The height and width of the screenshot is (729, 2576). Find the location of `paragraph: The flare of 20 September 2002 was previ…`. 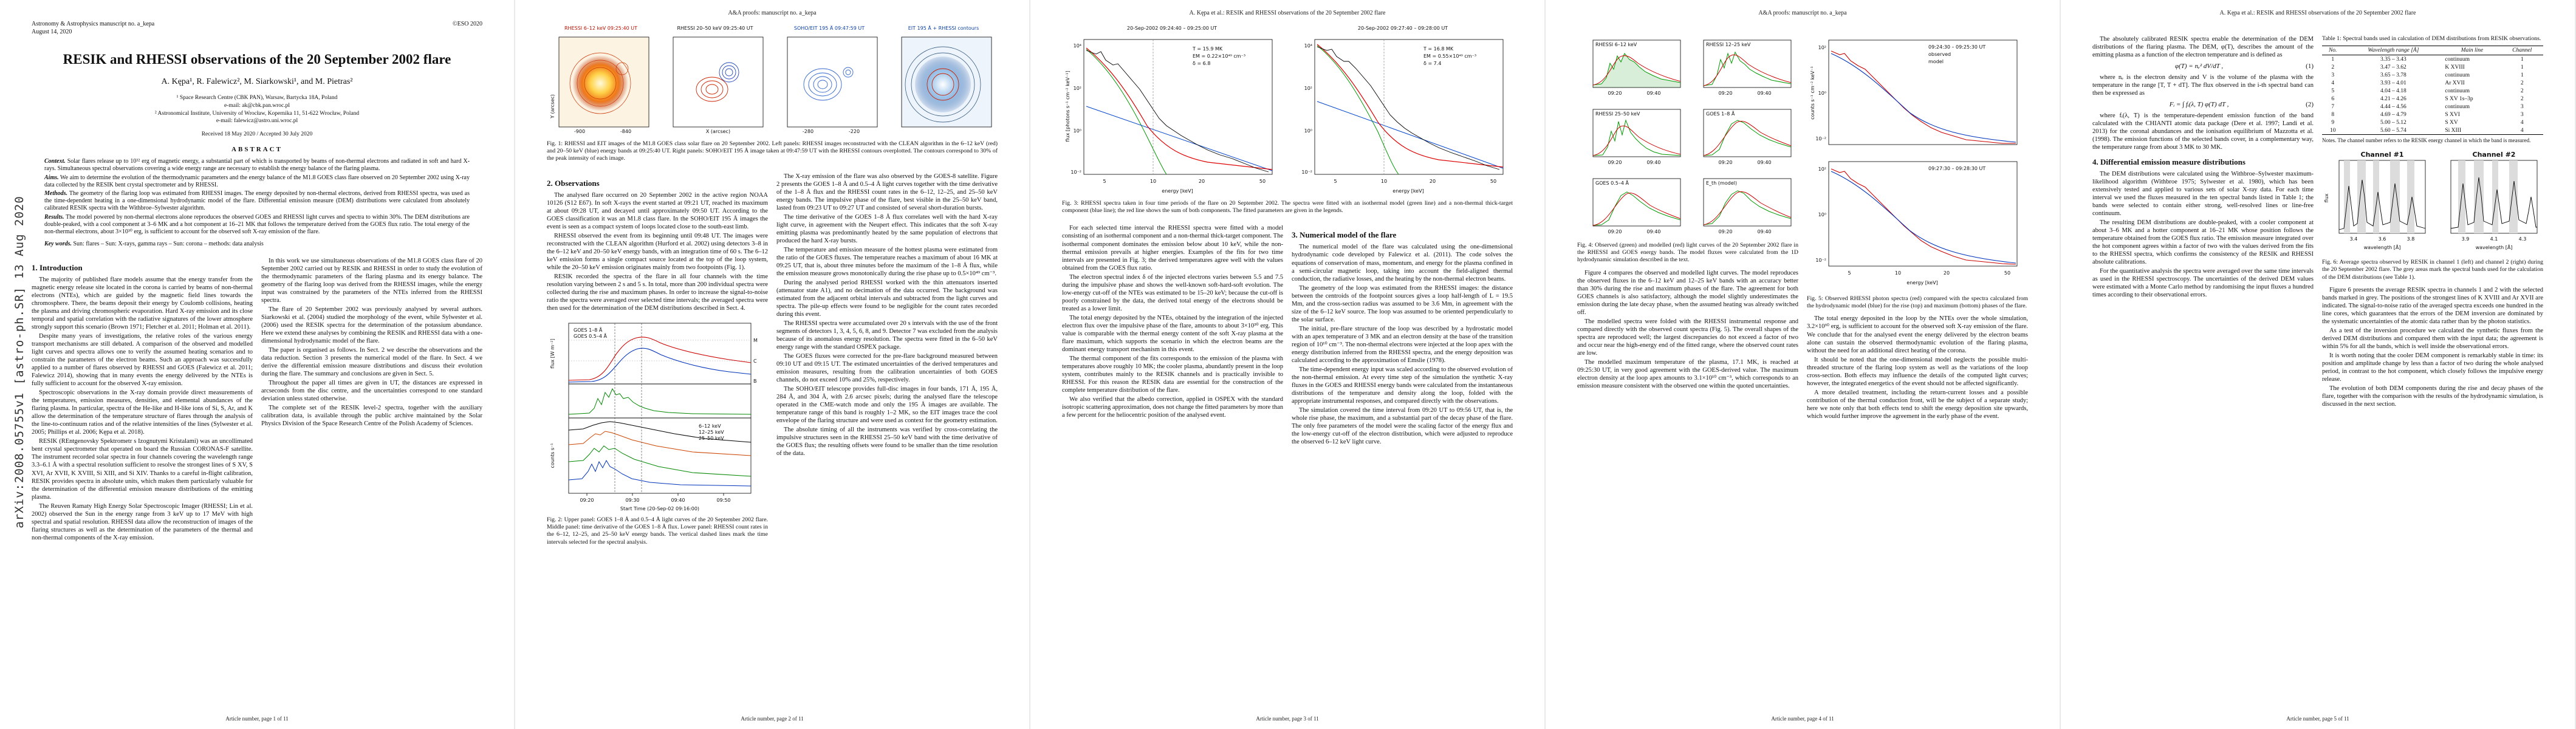

paragraph: The flare of 20 September 2002 was previ… is located at coordinates (371, 326).